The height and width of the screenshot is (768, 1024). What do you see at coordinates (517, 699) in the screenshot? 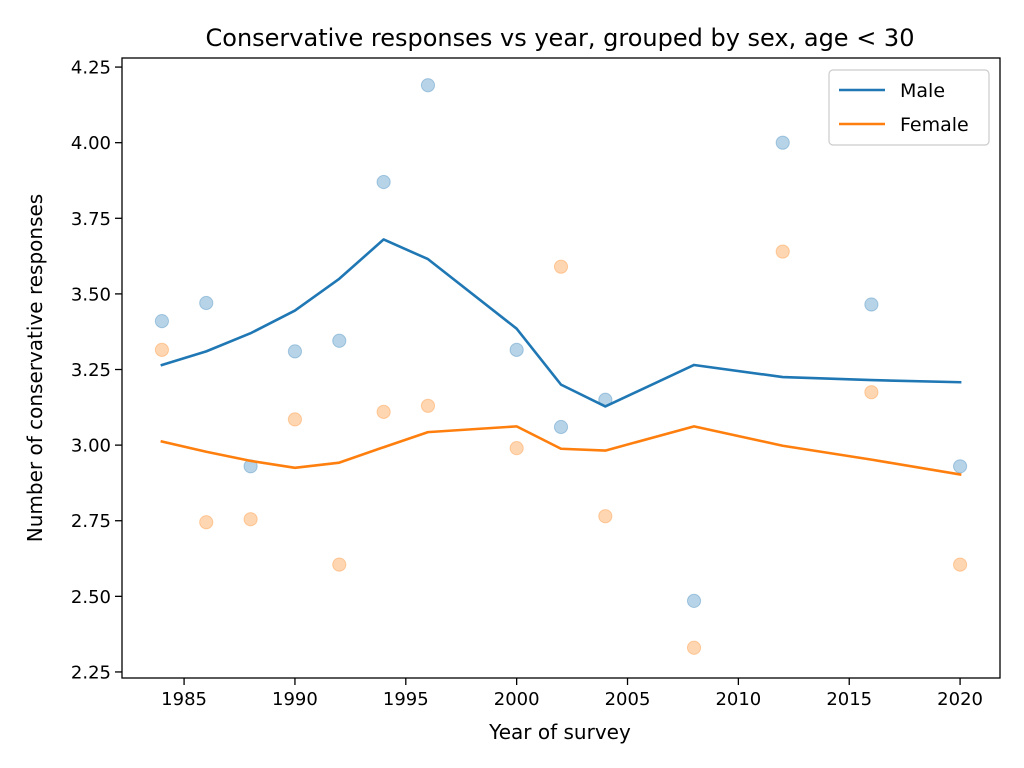
I see `x-tick-label: 2000` at bounding box center [517, 699].